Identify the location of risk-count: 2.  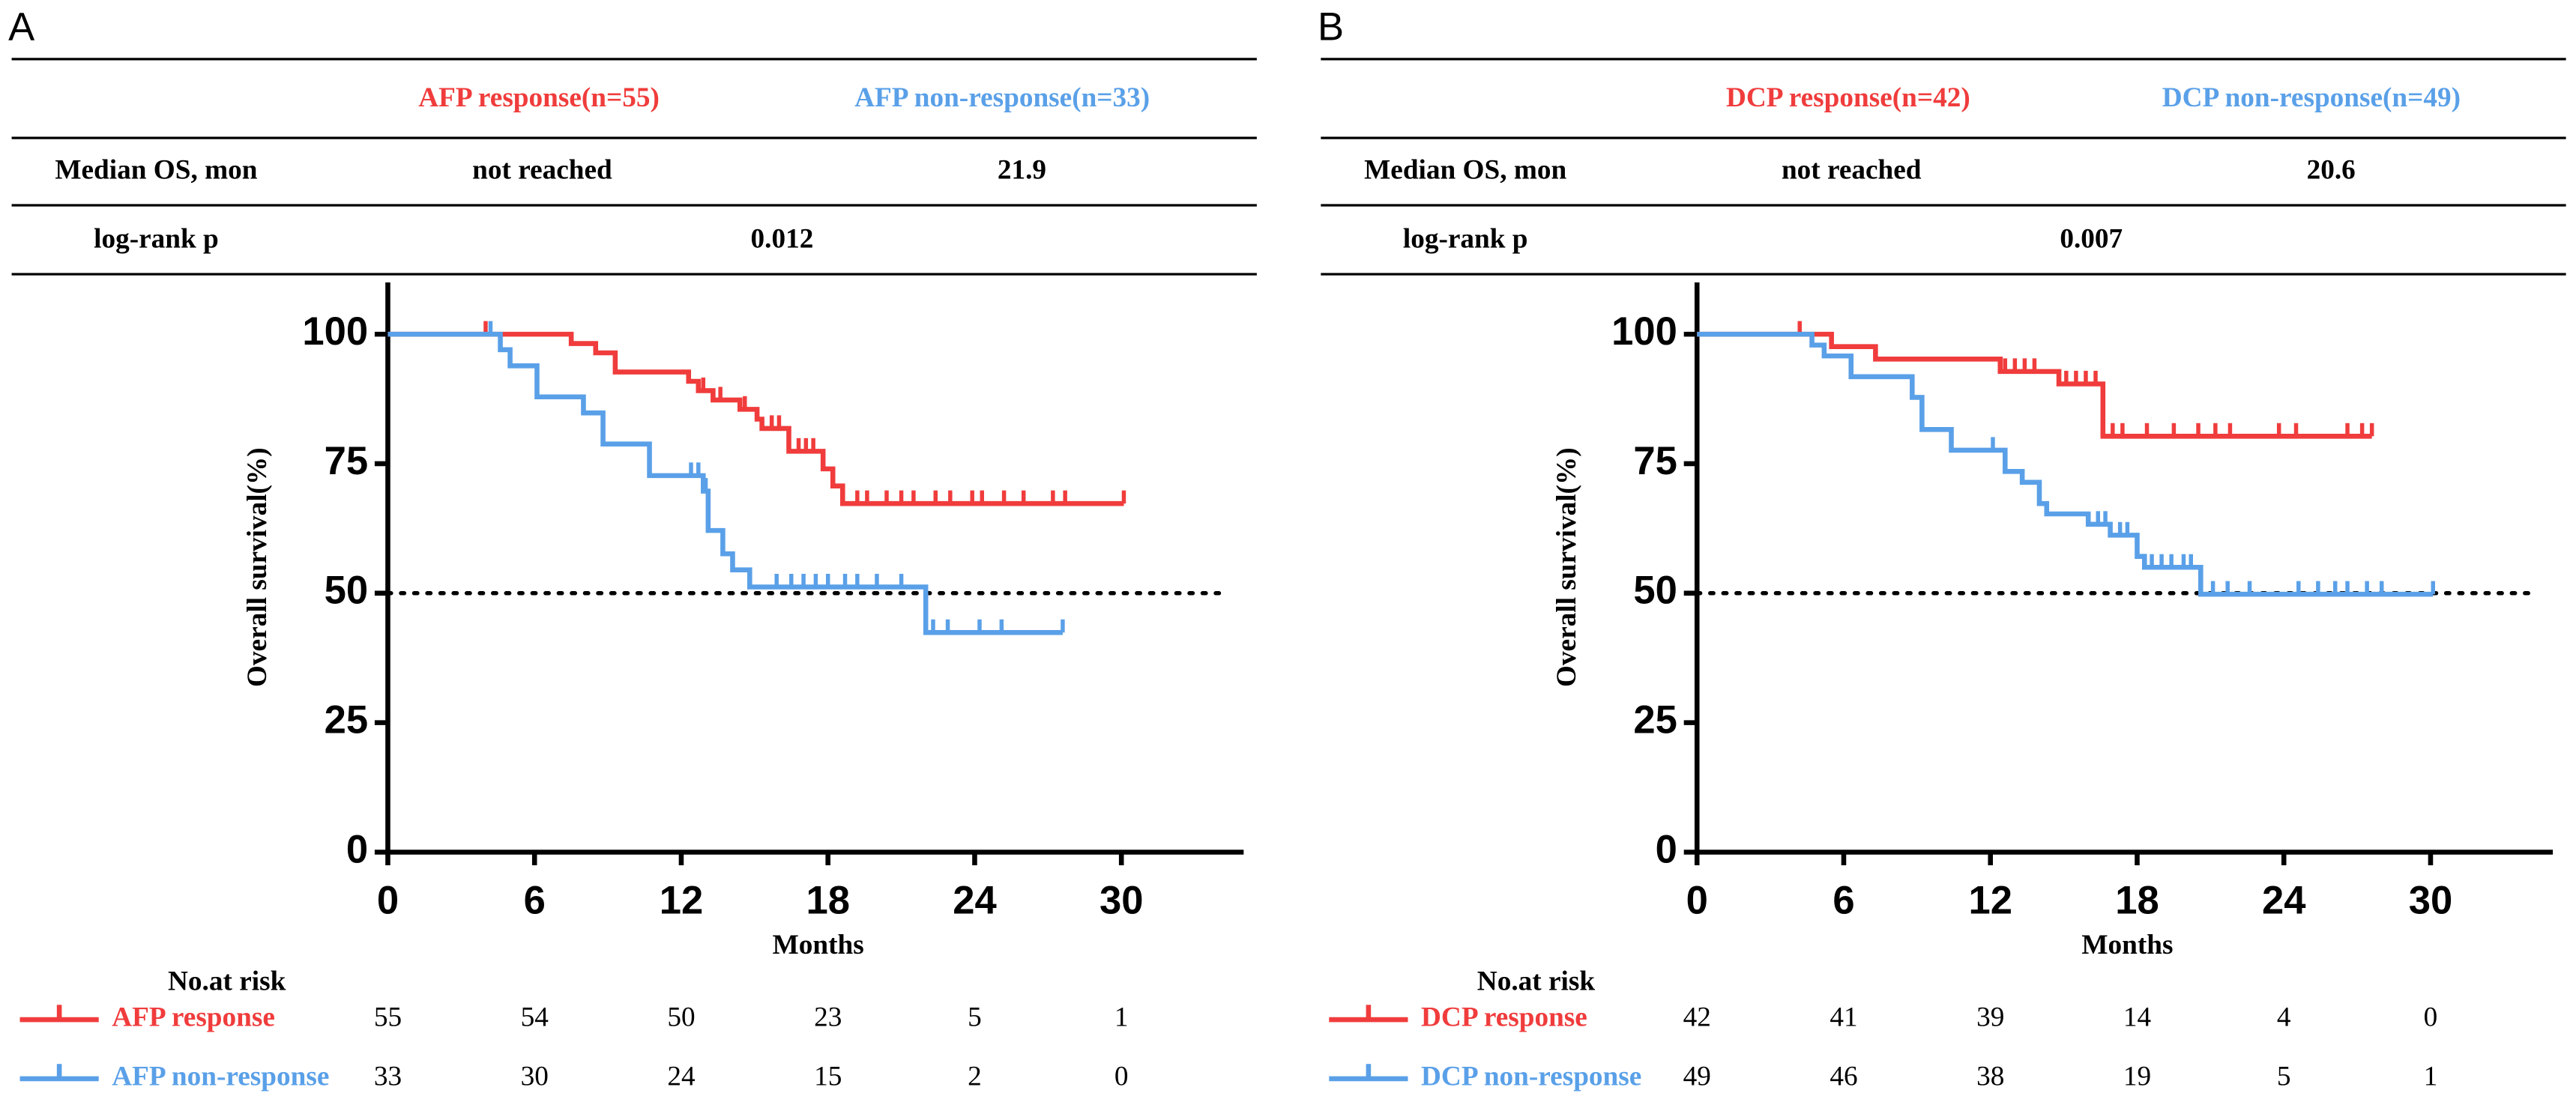
(975, 1076).